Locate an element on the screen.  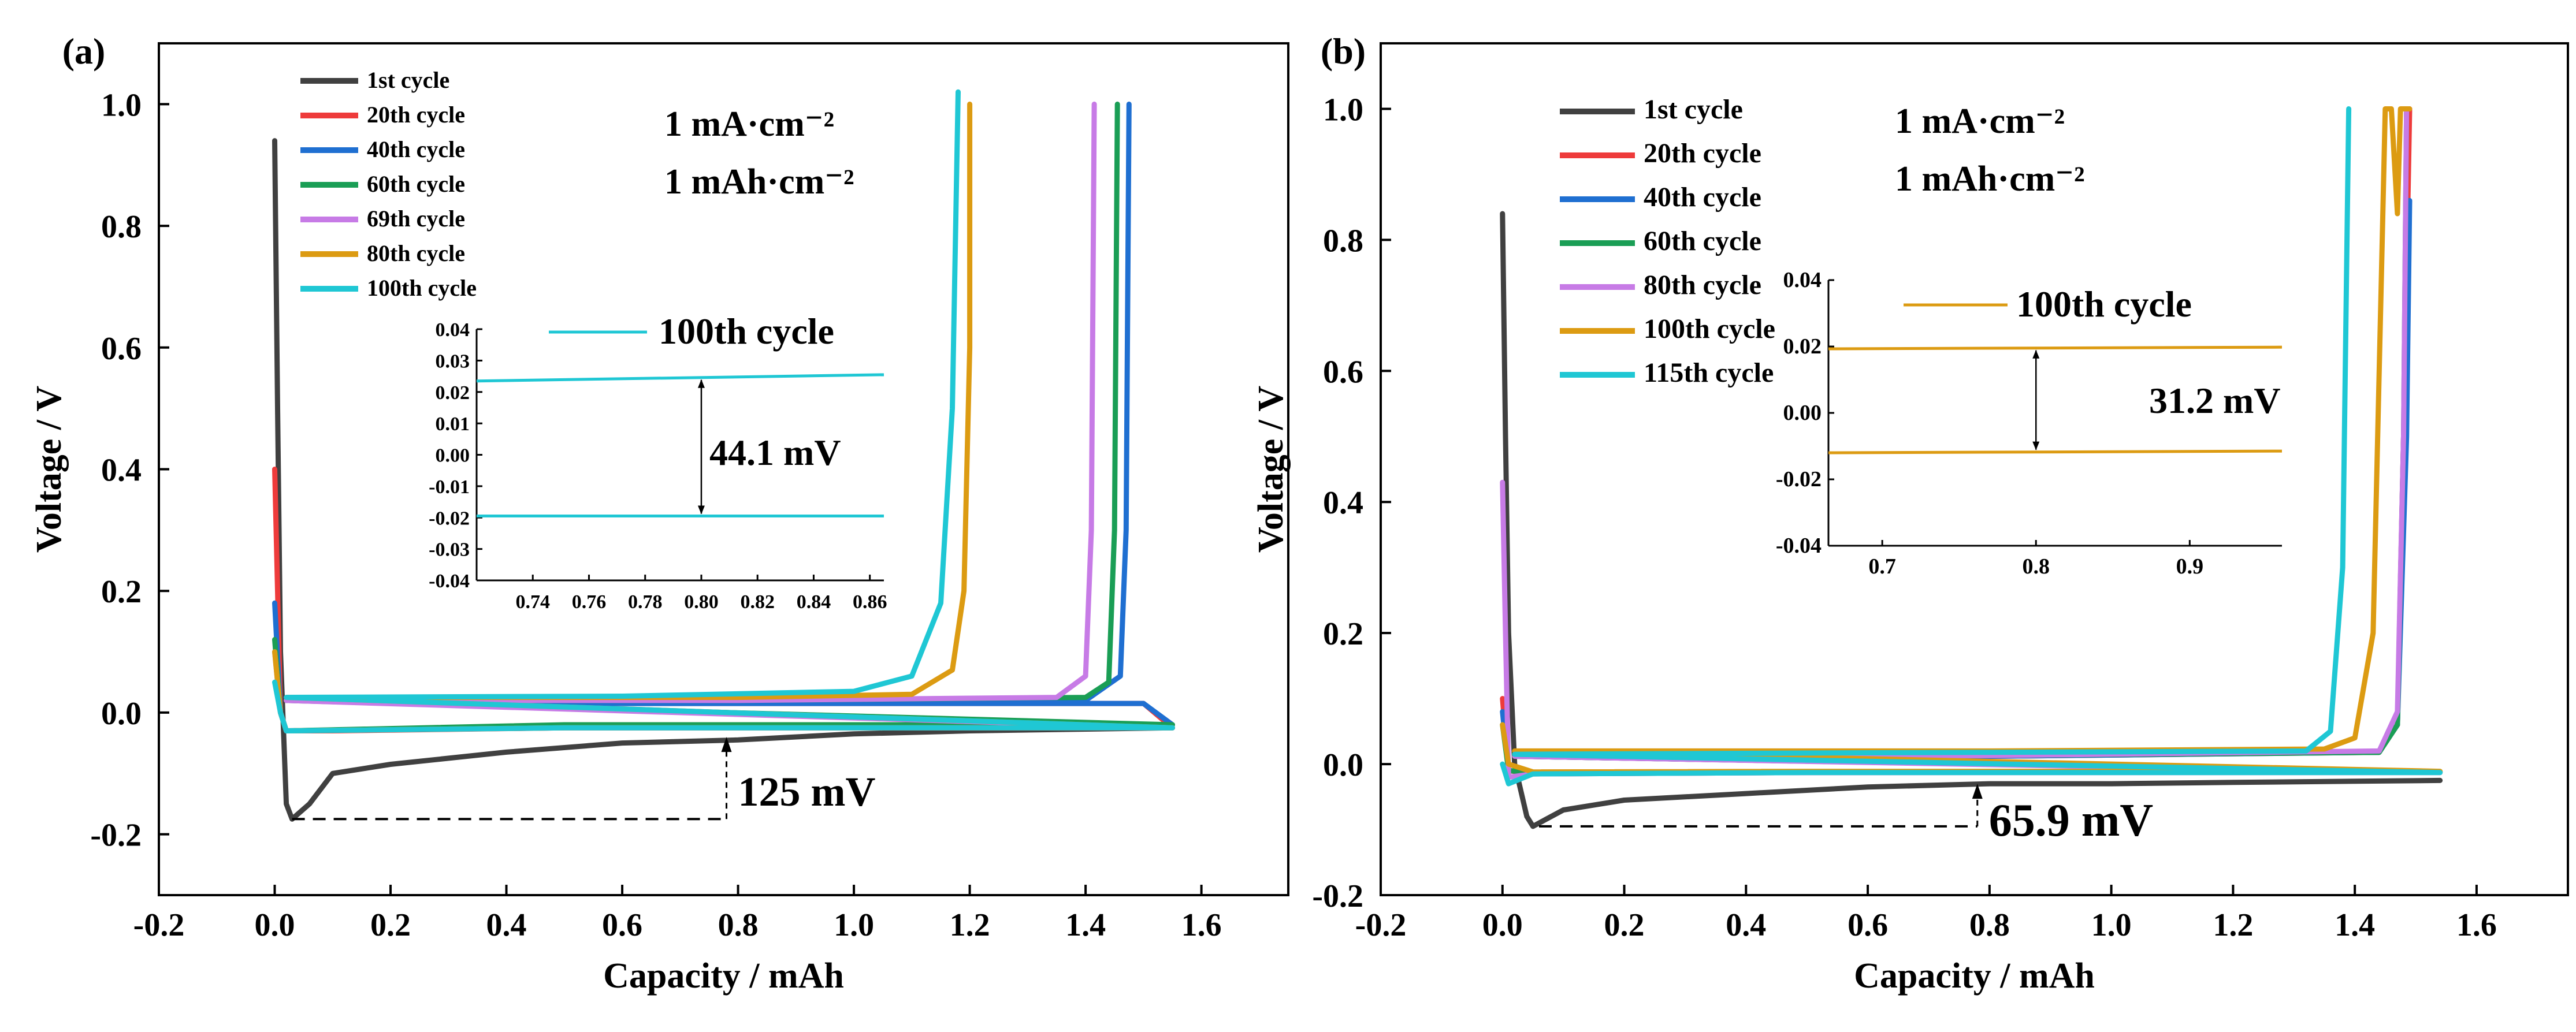
inset-x-tick-label: 0.86 is located at coordinates (870, 602).